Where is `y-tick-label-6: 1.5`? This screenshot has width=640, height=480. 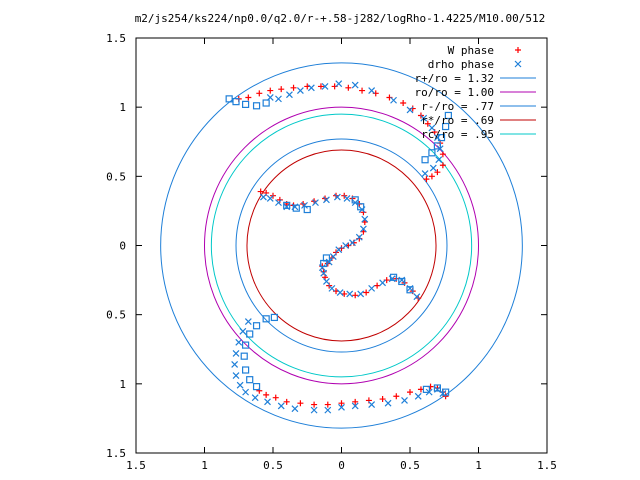
y-tick-label-6: 1.5 is located at coordinates (116, 38).